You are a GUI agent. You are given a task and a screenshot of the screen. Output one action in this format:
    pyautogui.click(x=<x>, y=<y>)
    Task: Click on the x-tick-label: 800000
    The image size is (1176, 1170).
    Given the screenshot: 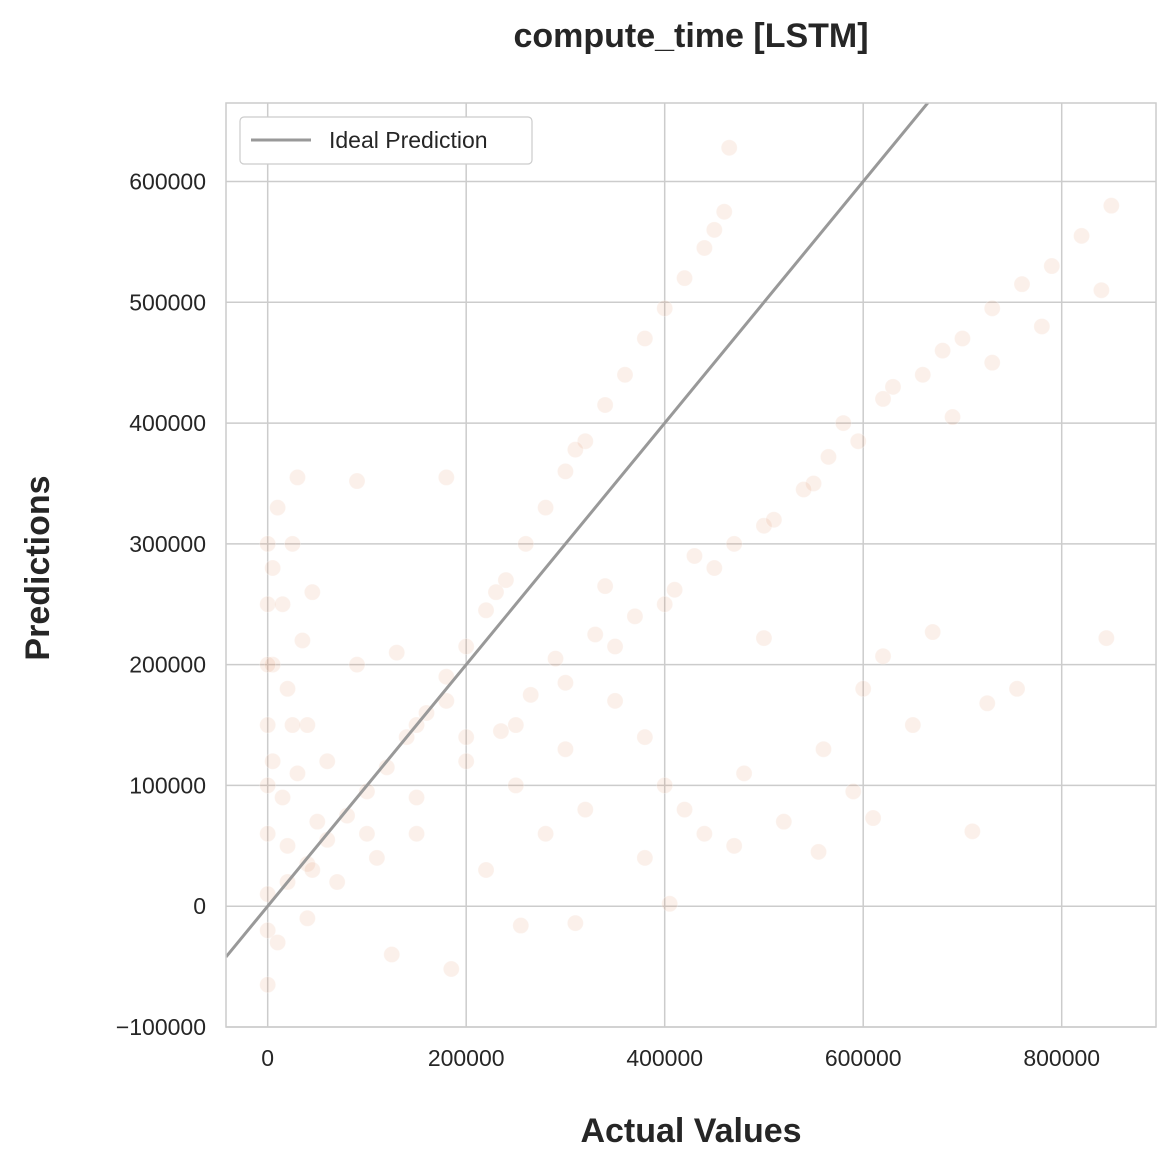 What is the action you would take?
    pyautogui.click(x=1061, y=1058)
    